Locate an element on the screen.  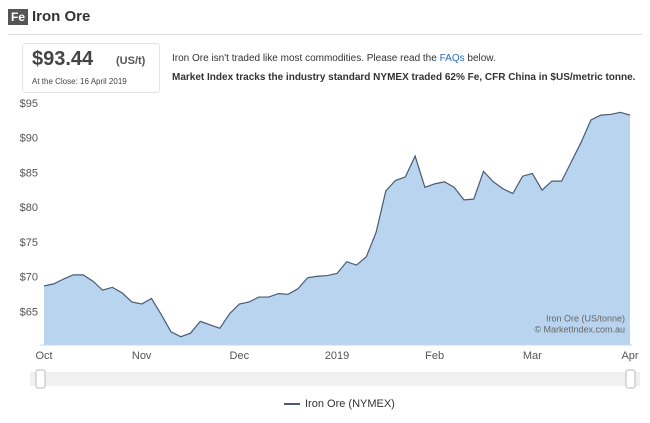
notice-text: below. is located at coordinates (480, 58).